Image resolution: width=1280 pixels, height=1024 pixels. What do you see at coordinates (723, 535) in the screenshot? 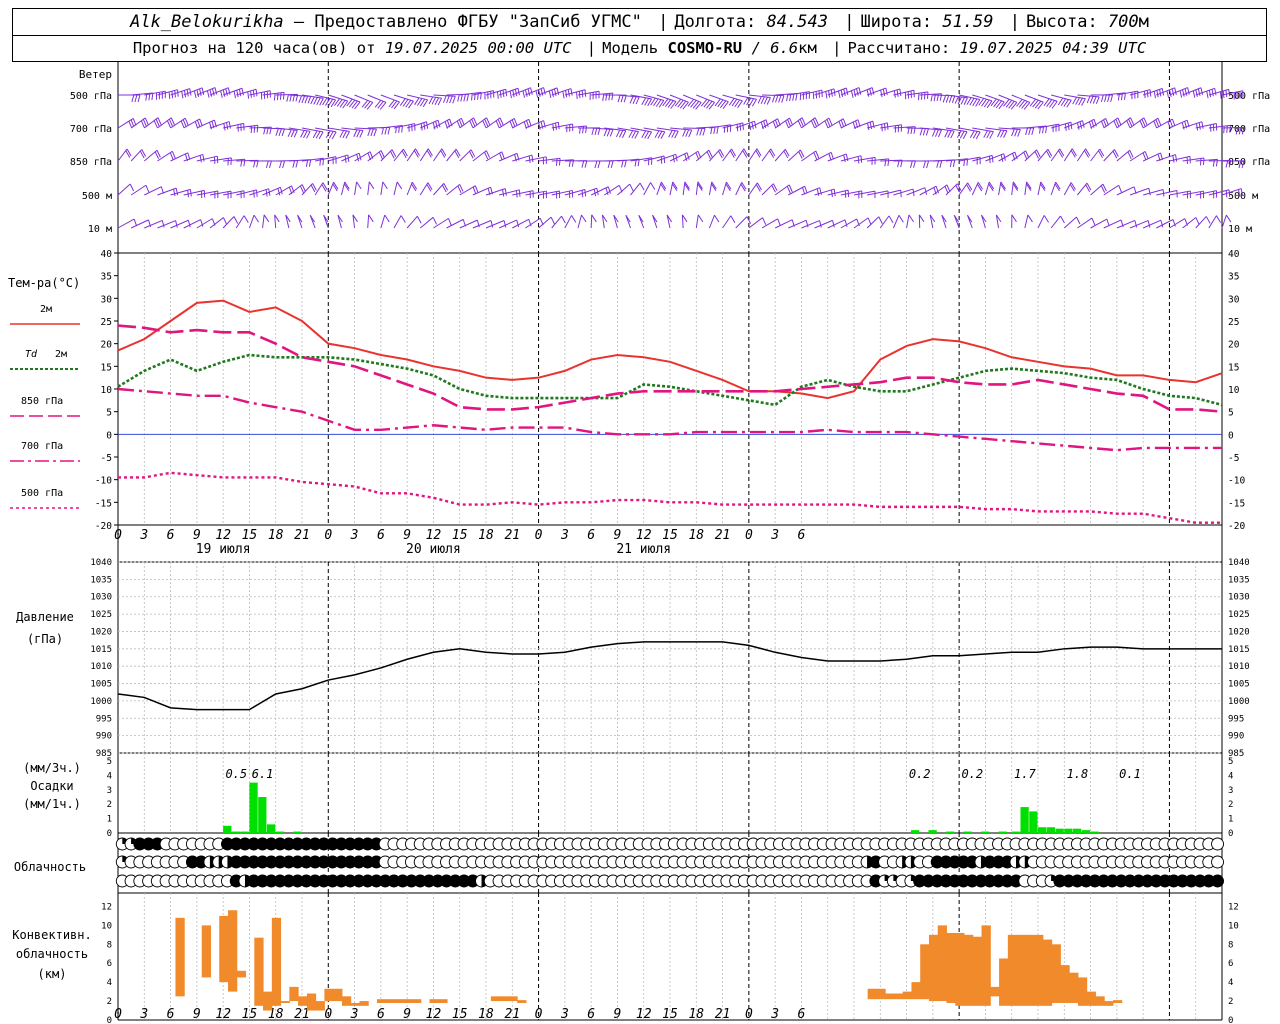
I see `x-tick-label: 21` at bounding box center [723, 535].